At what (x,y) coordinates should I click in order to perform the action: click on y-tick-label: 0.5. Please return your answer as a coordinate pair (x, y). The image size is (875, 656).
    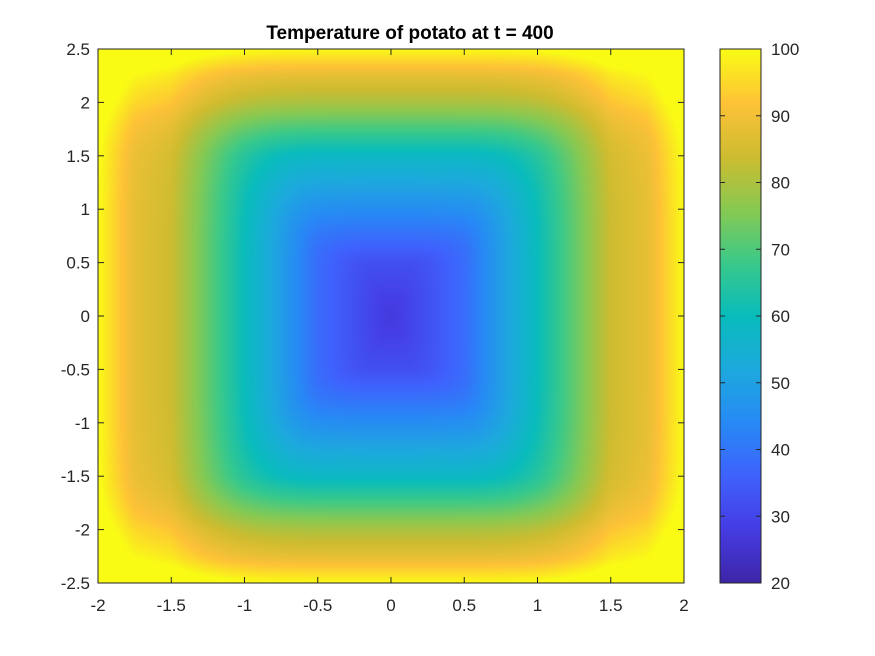
    Looking at the image, I should click on (78, 263).